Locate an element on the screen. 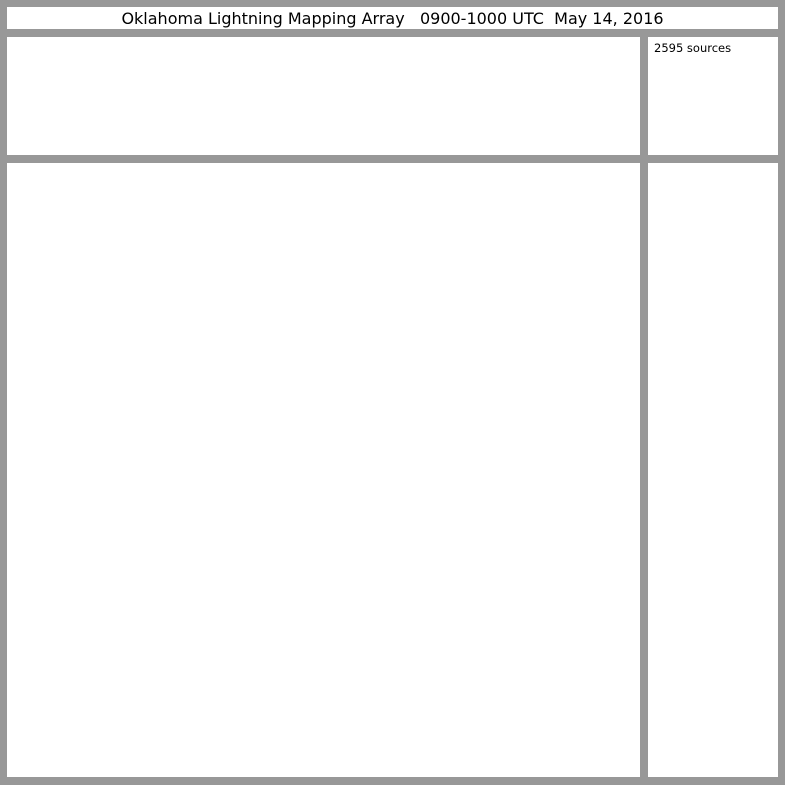  sources-count-box: 2595 sources is located at coordinates (713, 96).